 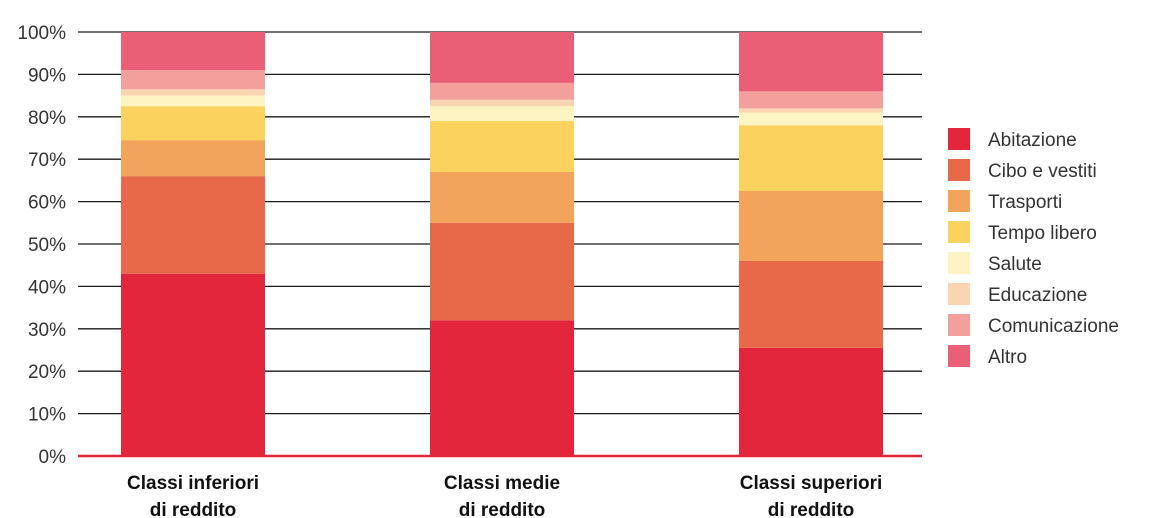 I want to click on legend-label: Trasporti, so click(x=1025, y=202).